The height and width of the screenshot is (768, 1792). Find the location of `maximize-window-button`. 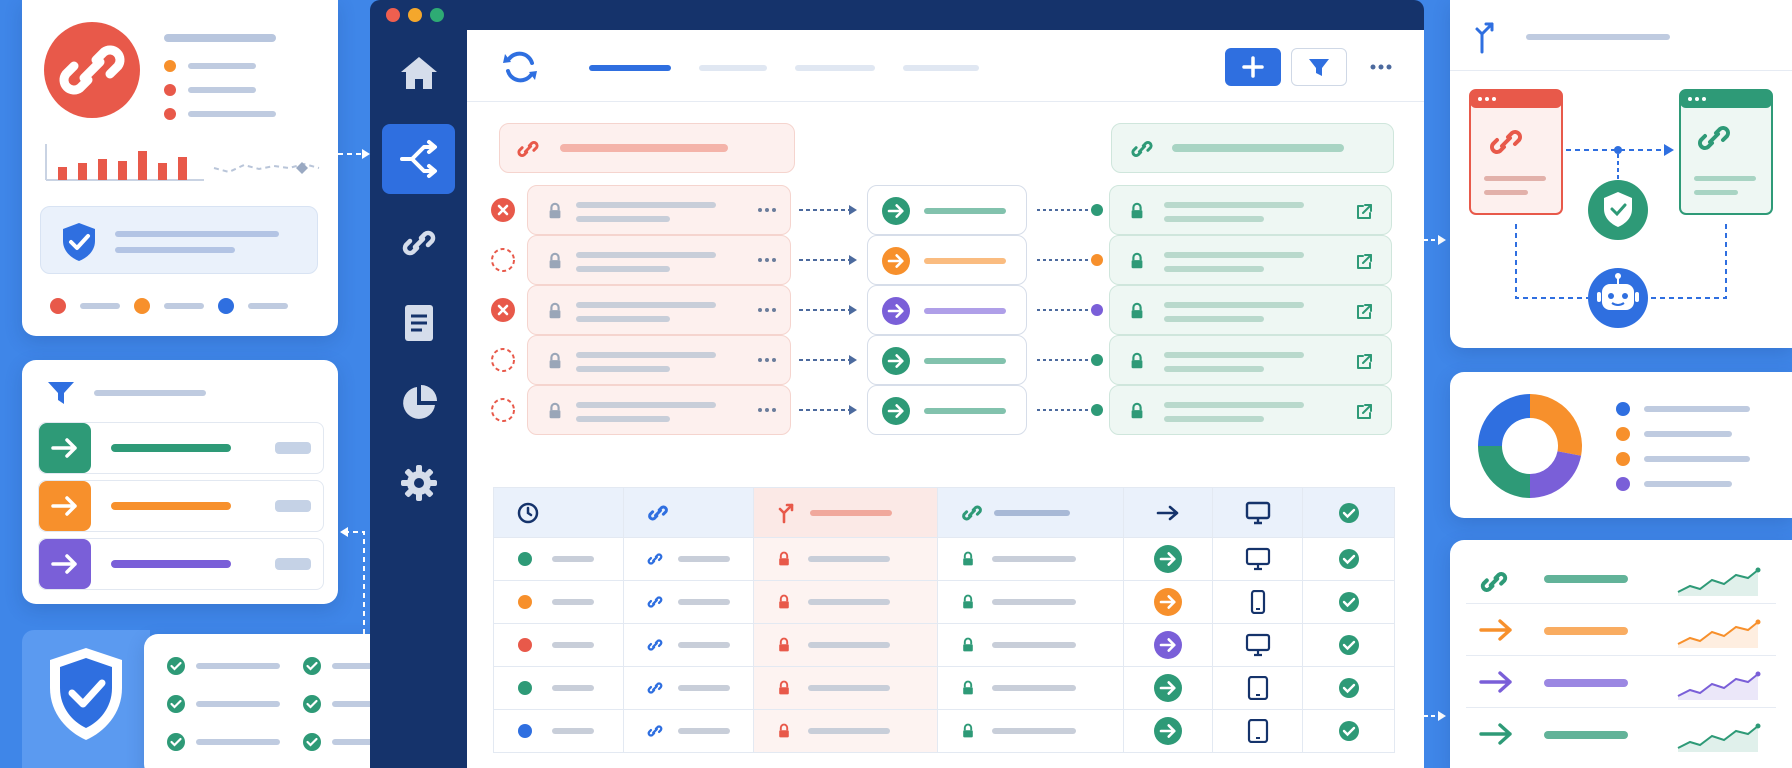

maximize-window-button is located at coordinates (437, 15).